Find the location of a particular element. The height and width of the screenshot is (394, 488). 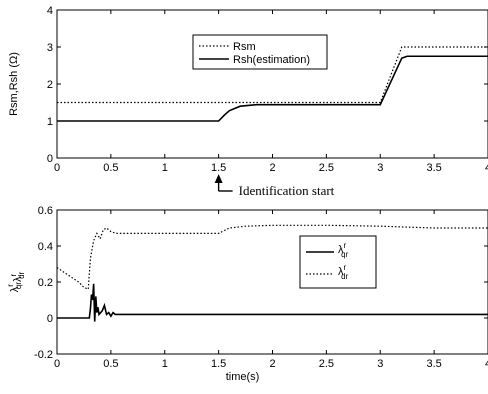

bottom-x-tick-label: 2.5 is located at coordinates (326, 364).